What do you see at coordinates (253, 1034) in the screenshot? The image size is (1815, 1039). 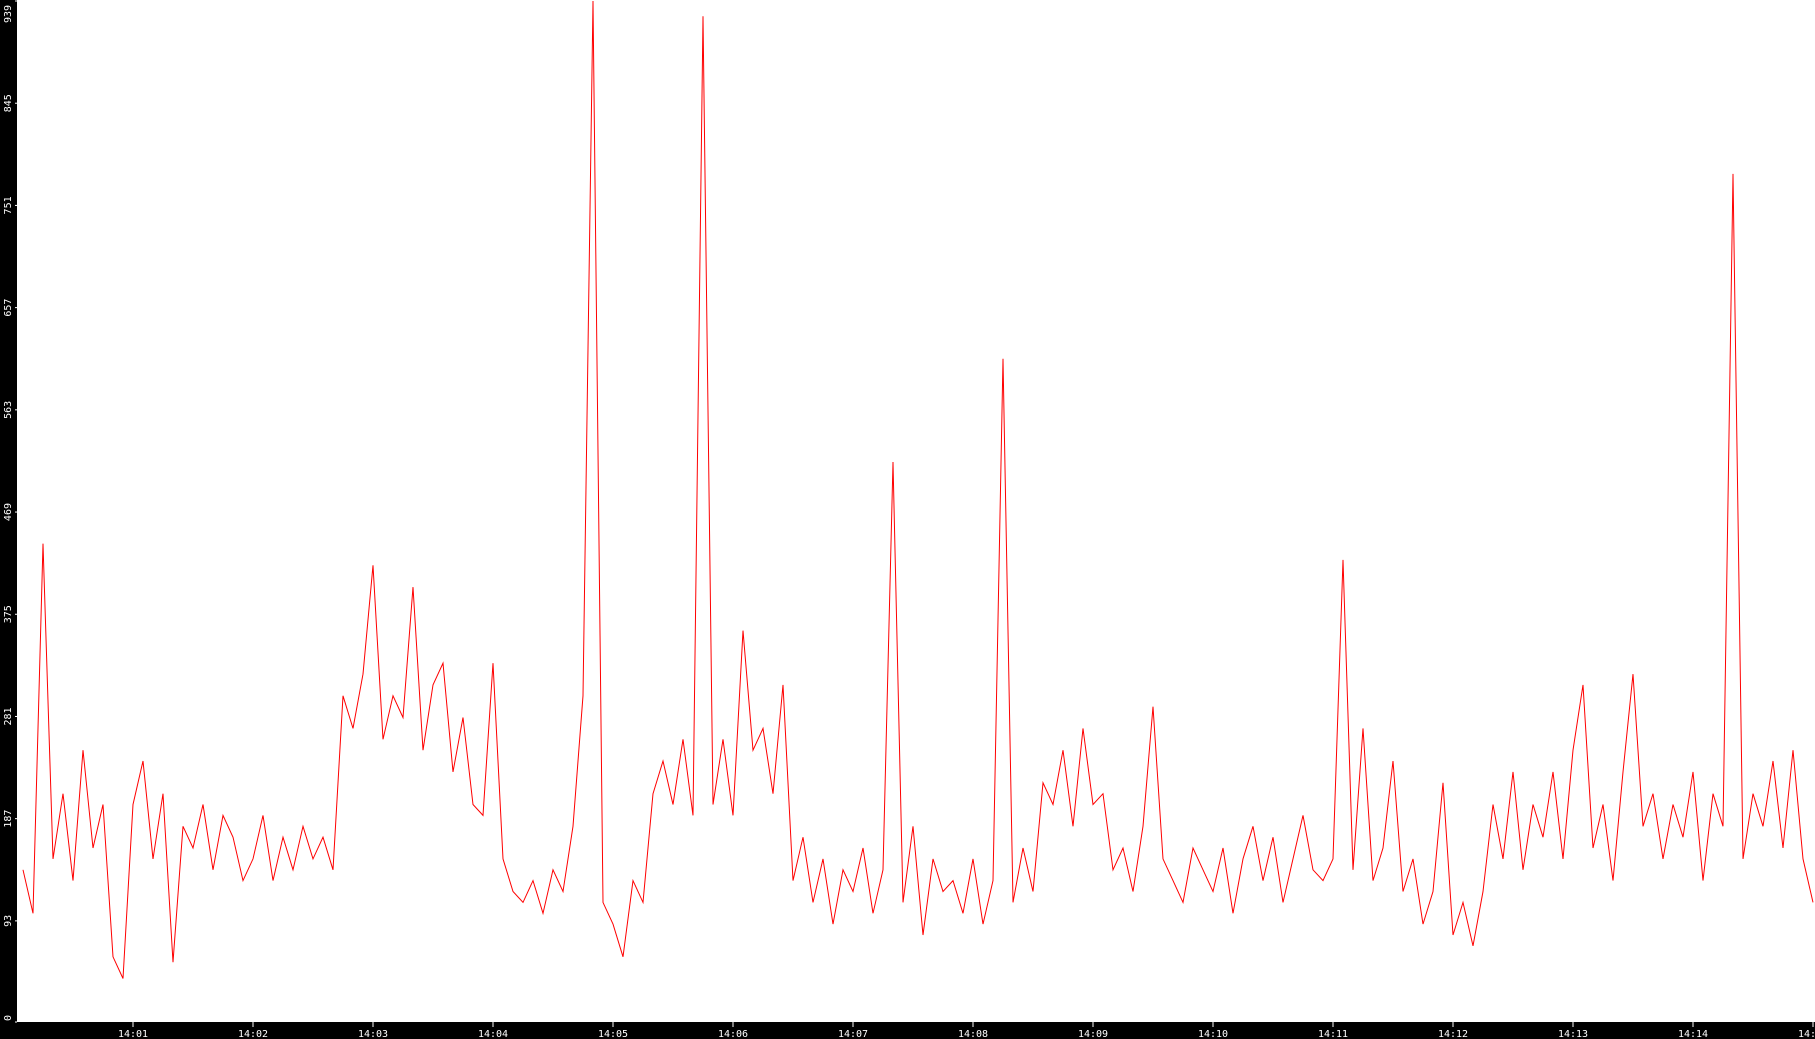 I see `x-tick-label: 14:02` at bounding box center [253, 1034].